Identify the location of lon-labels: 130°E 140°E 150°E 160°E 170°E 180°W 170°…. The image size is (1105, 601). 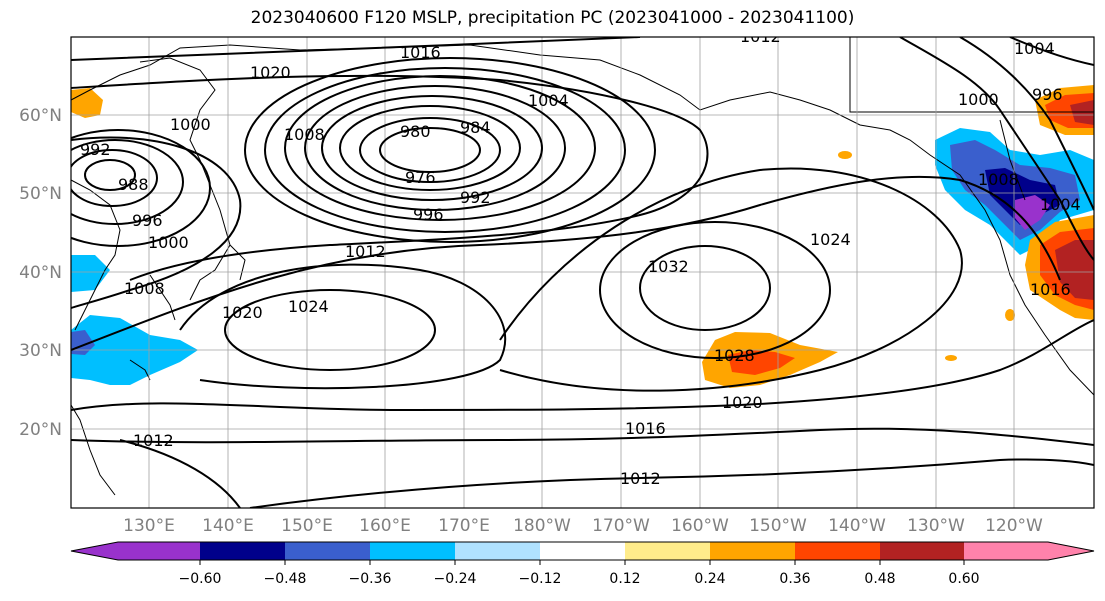
(583, 526).